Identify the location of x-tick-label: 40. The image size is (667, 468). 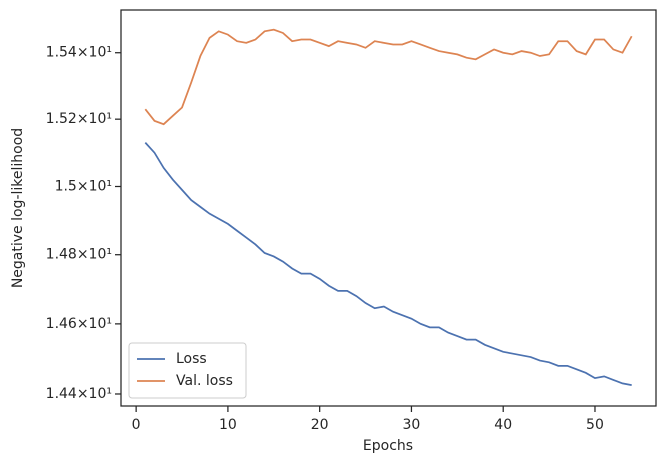
(503, 425).